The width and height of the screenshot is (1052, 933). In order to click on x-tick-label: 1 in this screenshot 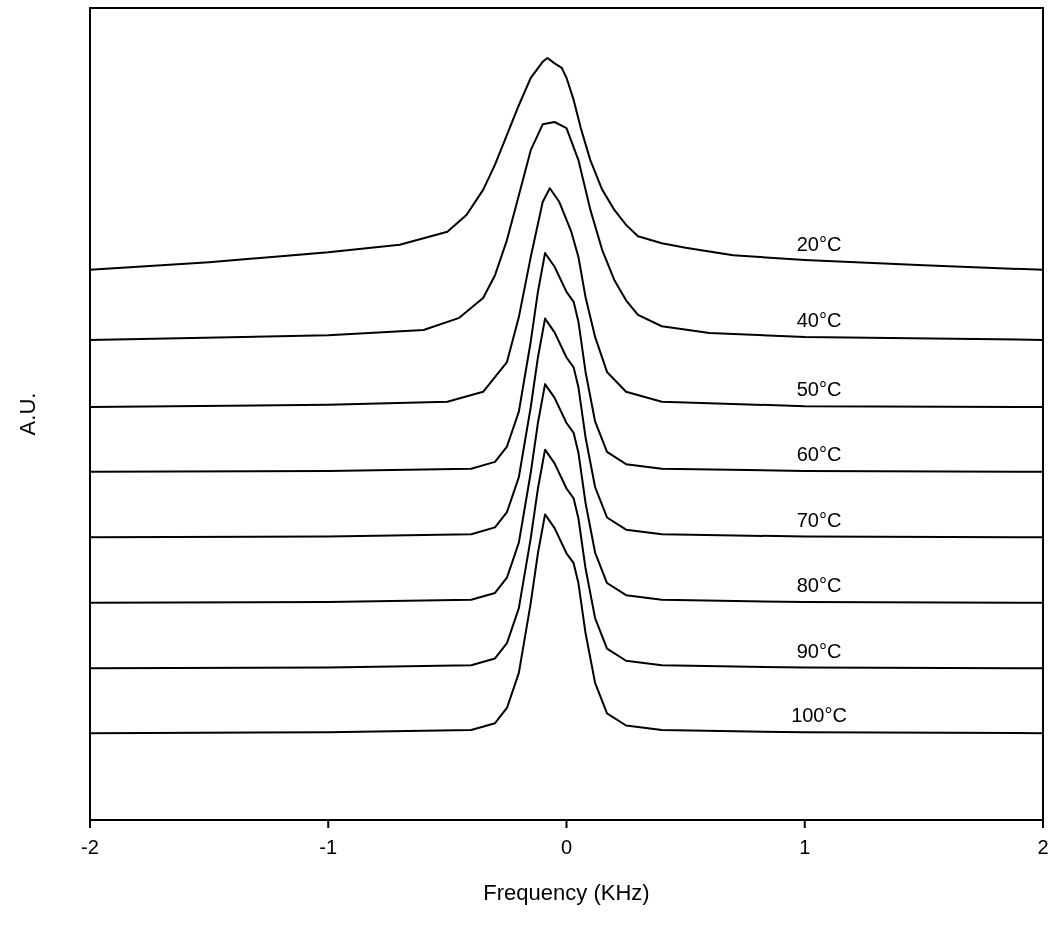, I will do `click(805, 847)`.